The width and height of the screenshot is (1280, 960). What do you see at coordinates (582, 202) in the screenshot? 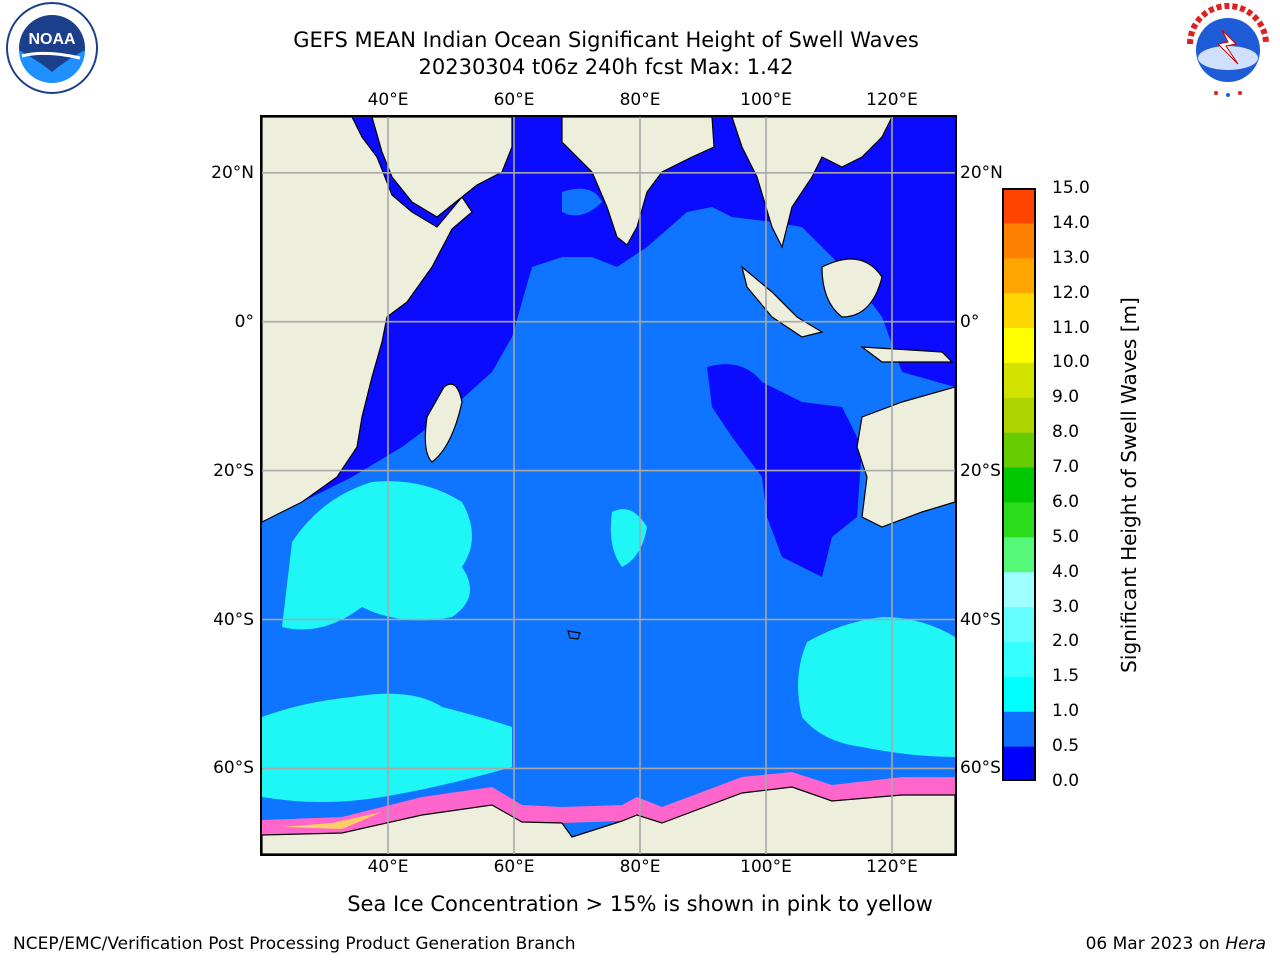
I see `swell-band-patch-bay` at bounding box center [582, 202].